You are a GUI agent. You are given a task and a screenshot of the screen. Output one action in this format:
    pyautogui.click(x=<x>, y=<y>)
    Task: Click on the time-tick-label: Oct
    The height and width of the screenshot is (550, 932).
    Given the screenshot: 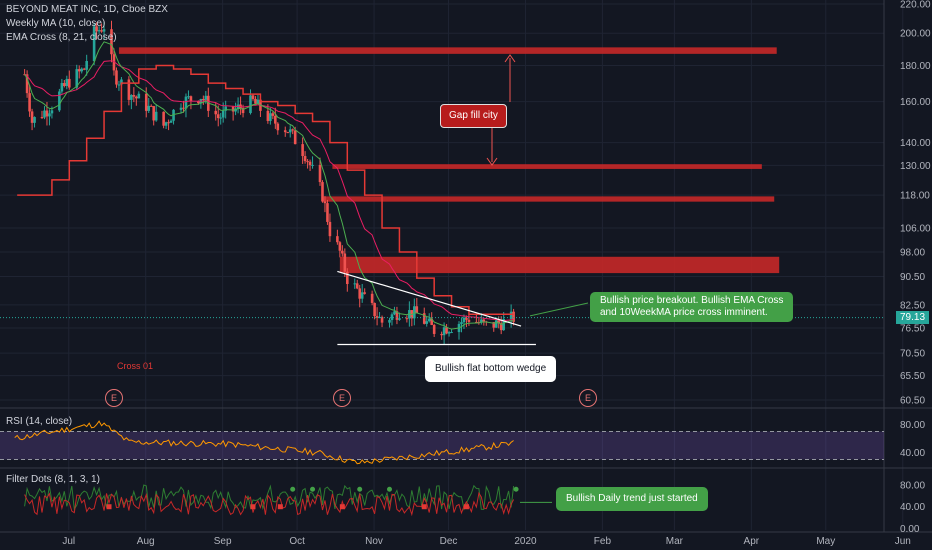 What is the action you would take?
    pyautogui.click(x=297, y=541)
    